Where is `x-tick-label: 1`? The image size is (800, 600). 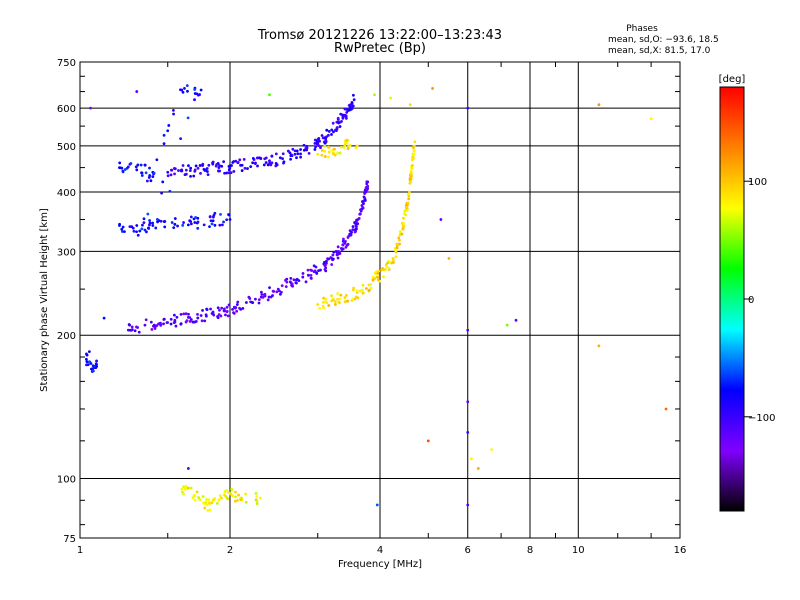
x-tick-label: 1 is located at coordinates (80, 550).